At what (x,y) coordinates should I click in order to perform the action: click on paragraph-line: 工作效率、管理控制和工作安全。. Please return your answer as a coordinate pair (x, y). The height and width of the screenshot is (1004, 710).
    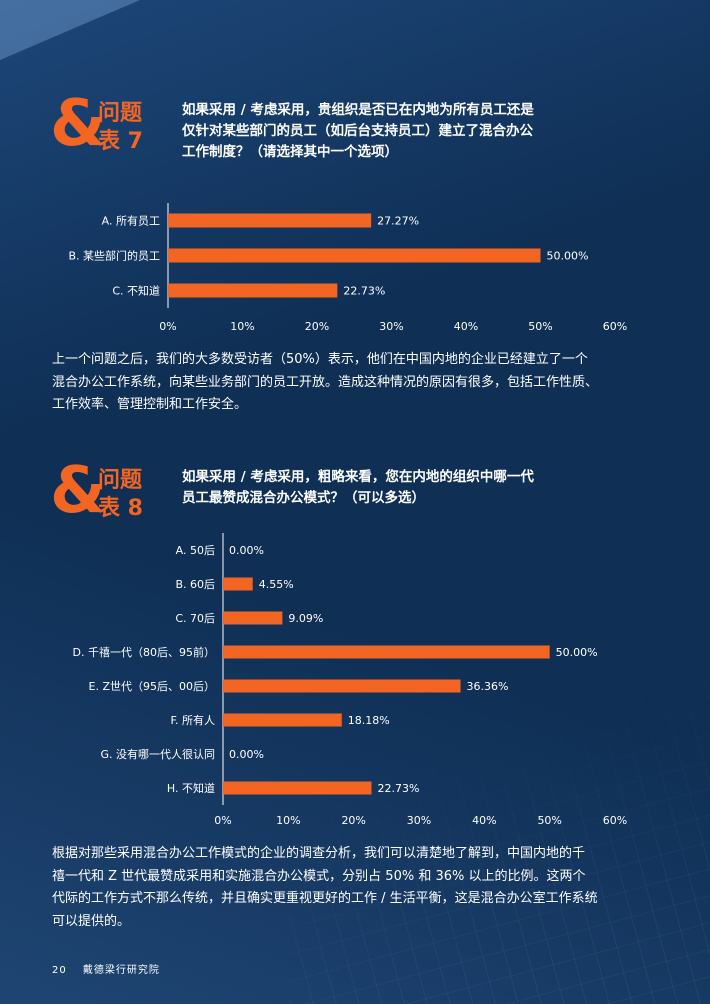
    Looking at the image, I should click on (150, 404).